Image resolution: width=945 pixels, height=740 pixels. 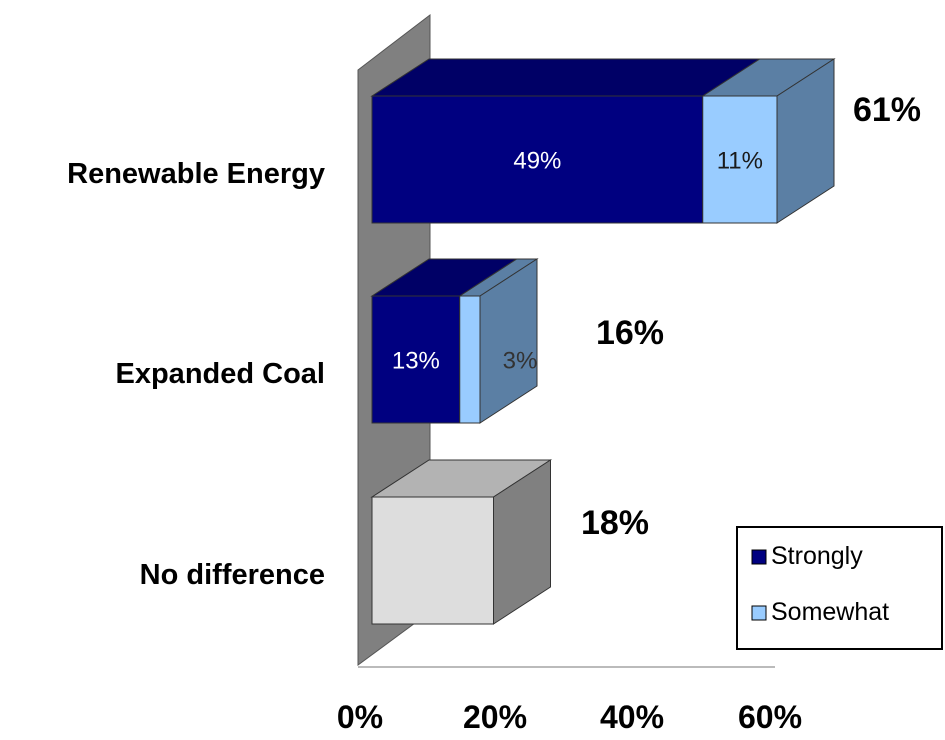 I want to click on data-label-somewhat: 11%, so click(x=740, y=161).